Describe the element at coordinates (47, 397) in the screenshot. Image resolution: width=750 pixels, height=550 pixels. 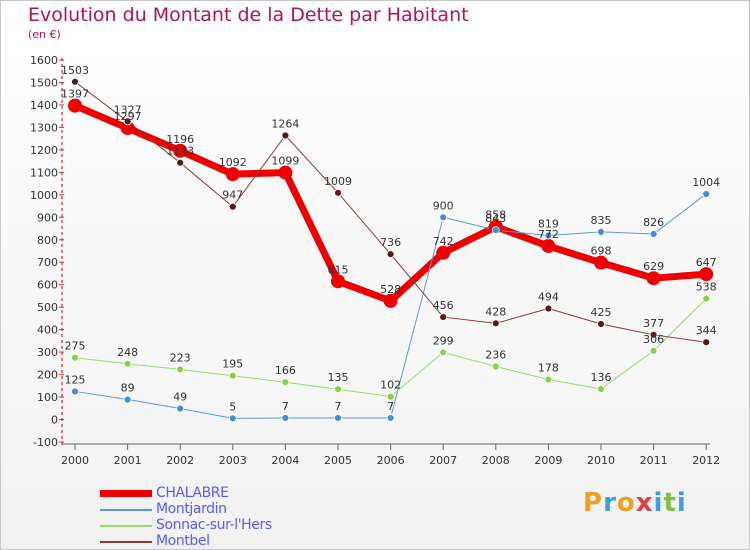
I see `y-tick-label: 100` at that location.